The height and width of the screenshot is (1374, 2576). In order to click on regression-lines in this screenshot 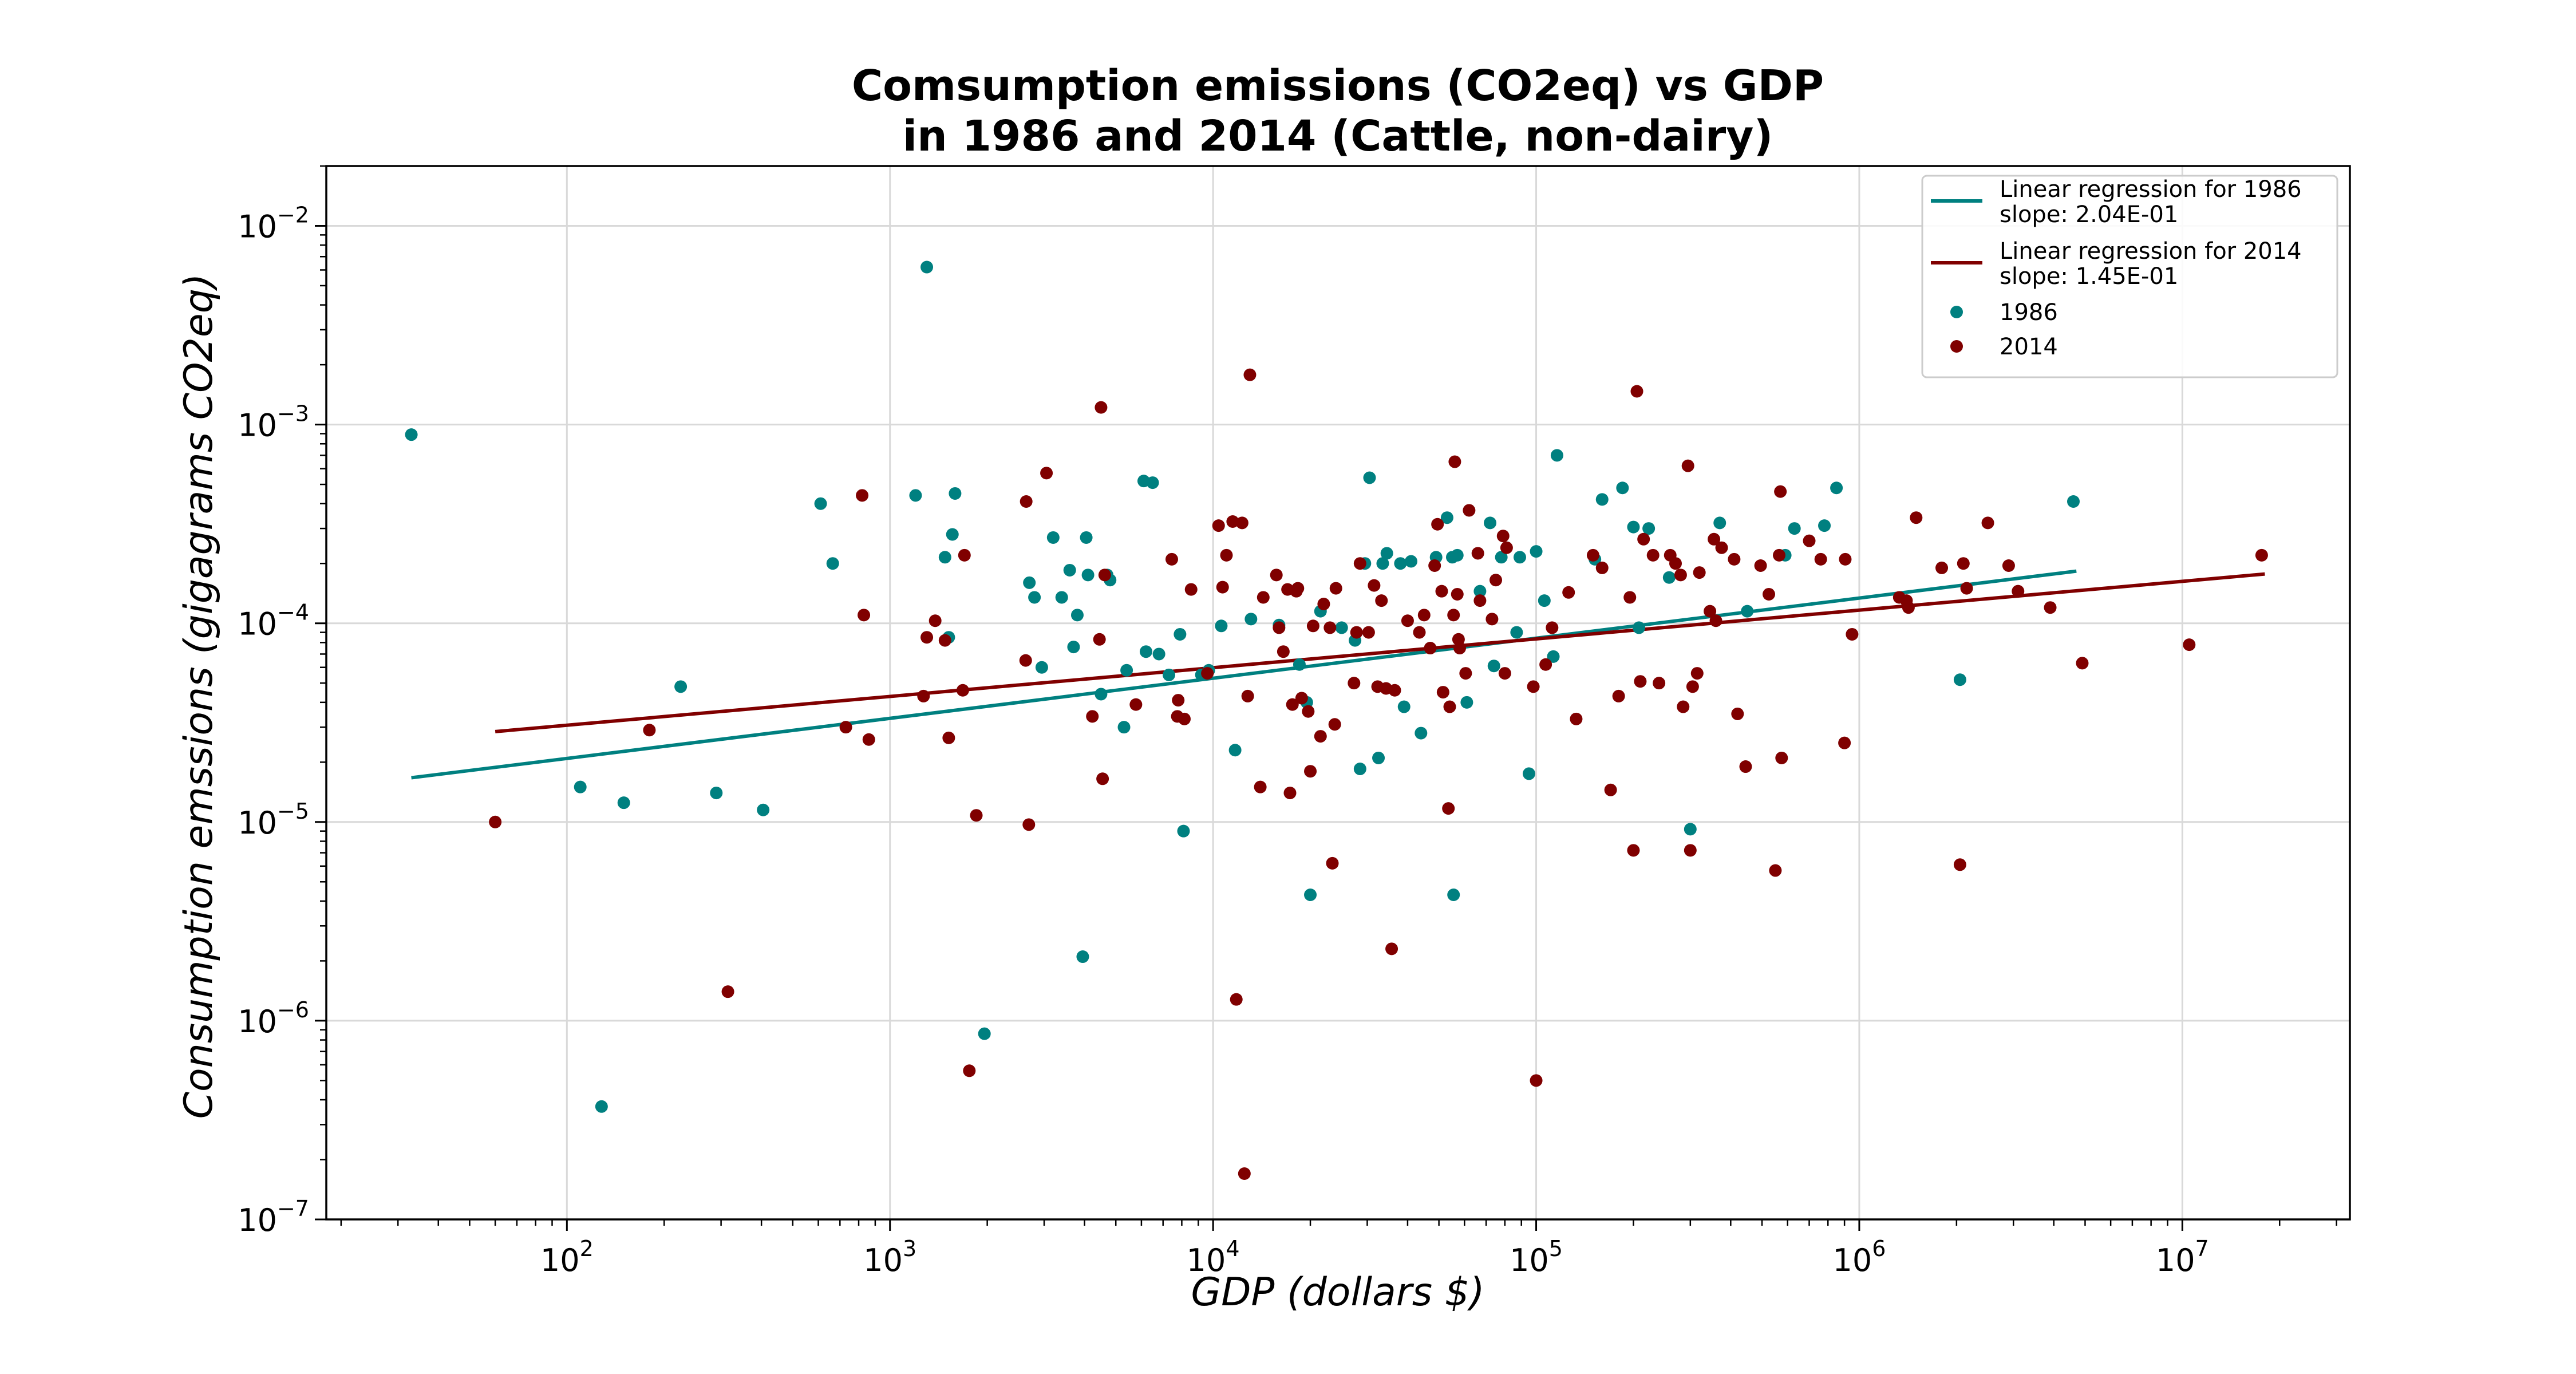, I will do `click(1338, 675)`.